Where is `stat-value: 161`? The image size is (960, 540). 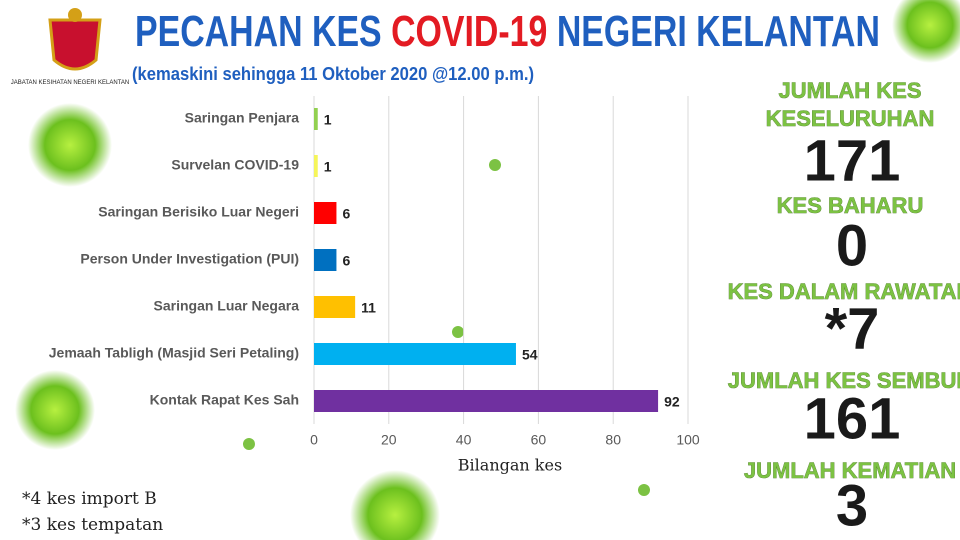 stat-value: 161 is located at coordinates (852, 418).